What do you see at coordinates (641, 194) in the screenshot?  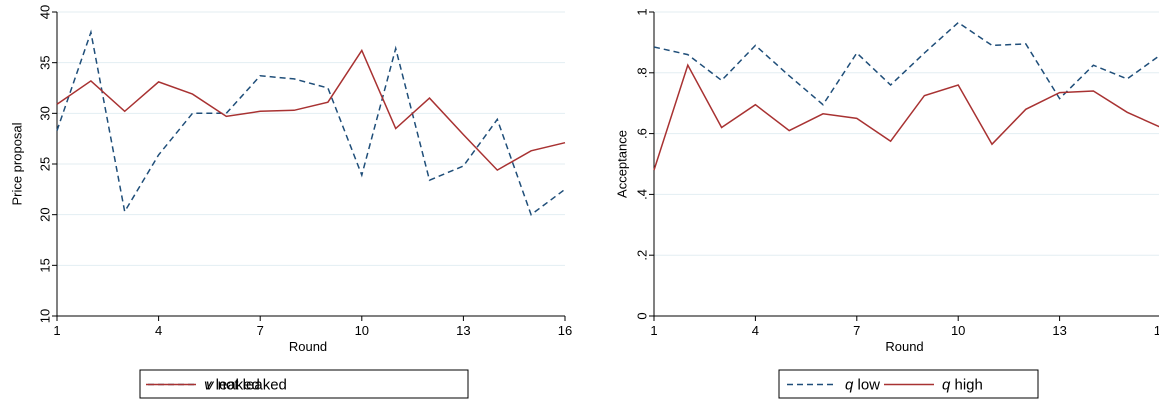 I see `y-tick-label: .4` at bounding box center [641, 194].